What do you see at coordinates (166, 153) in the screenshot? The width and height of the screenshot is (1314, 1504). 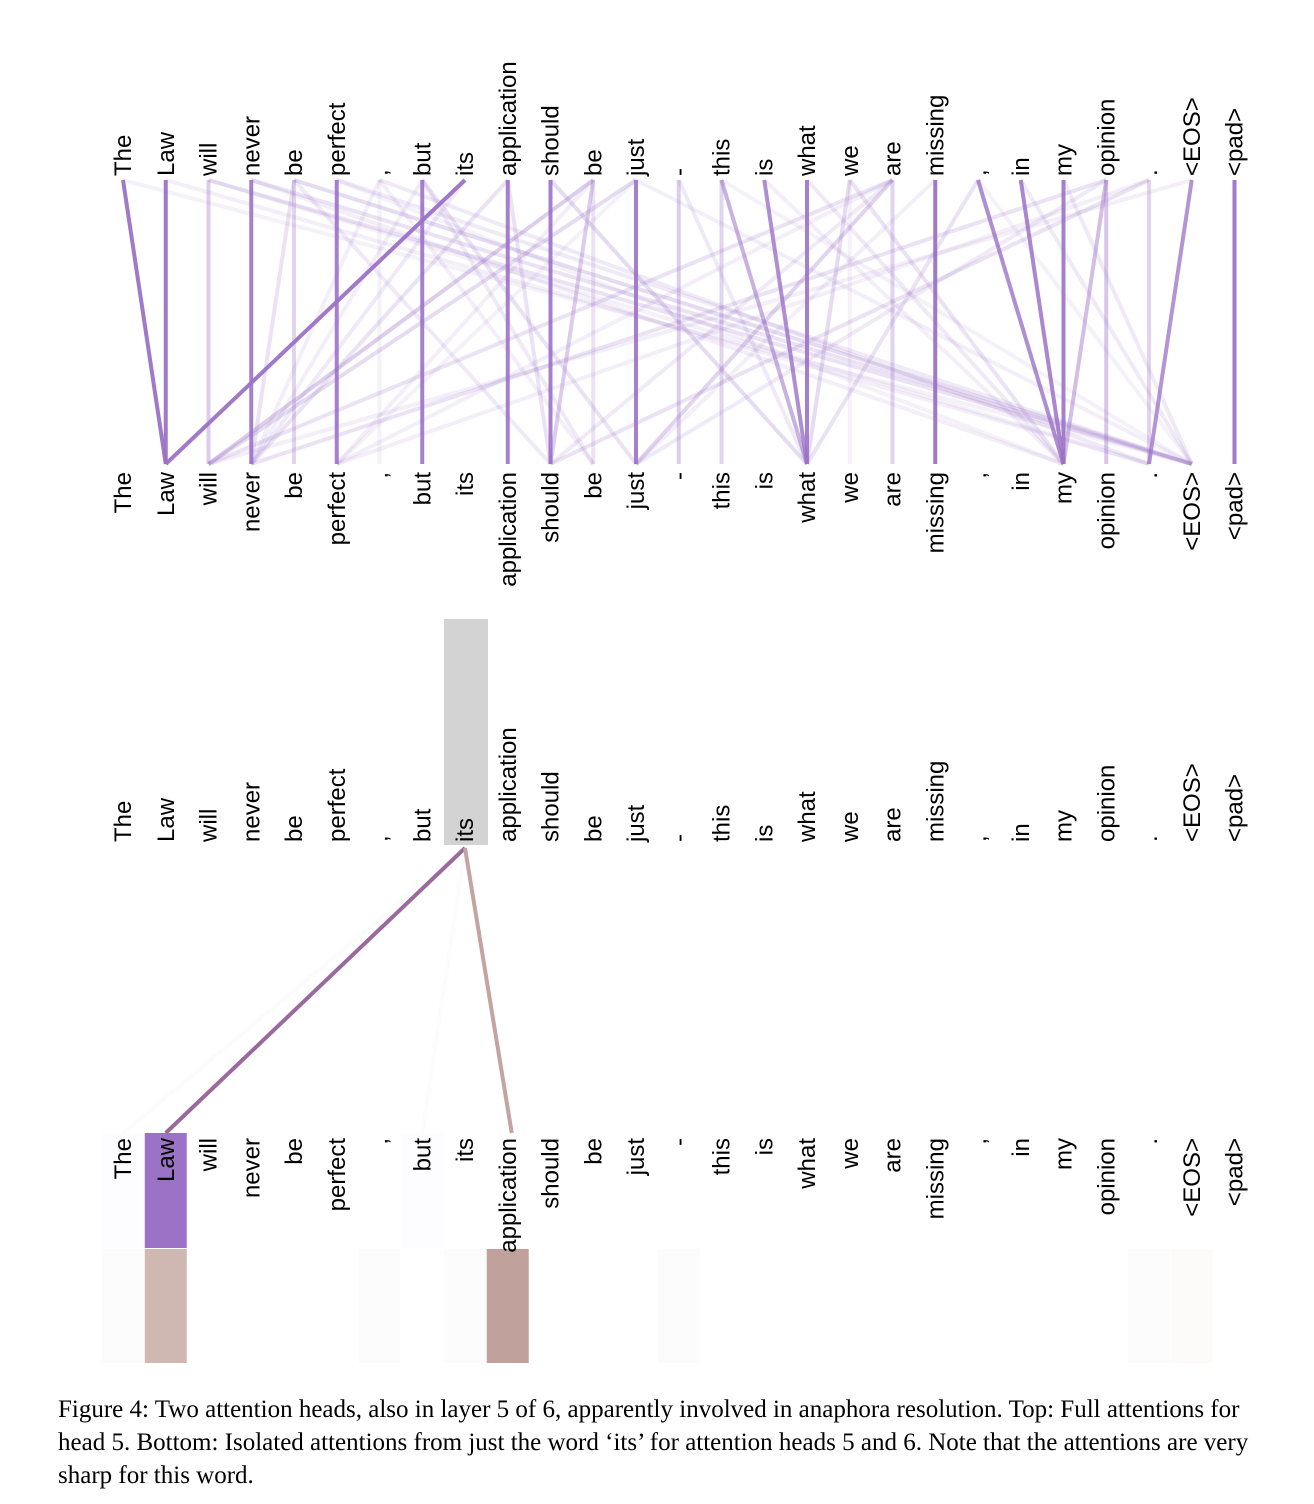 I see `top-source-token-Law: Law` at bounding box center [166, 153].